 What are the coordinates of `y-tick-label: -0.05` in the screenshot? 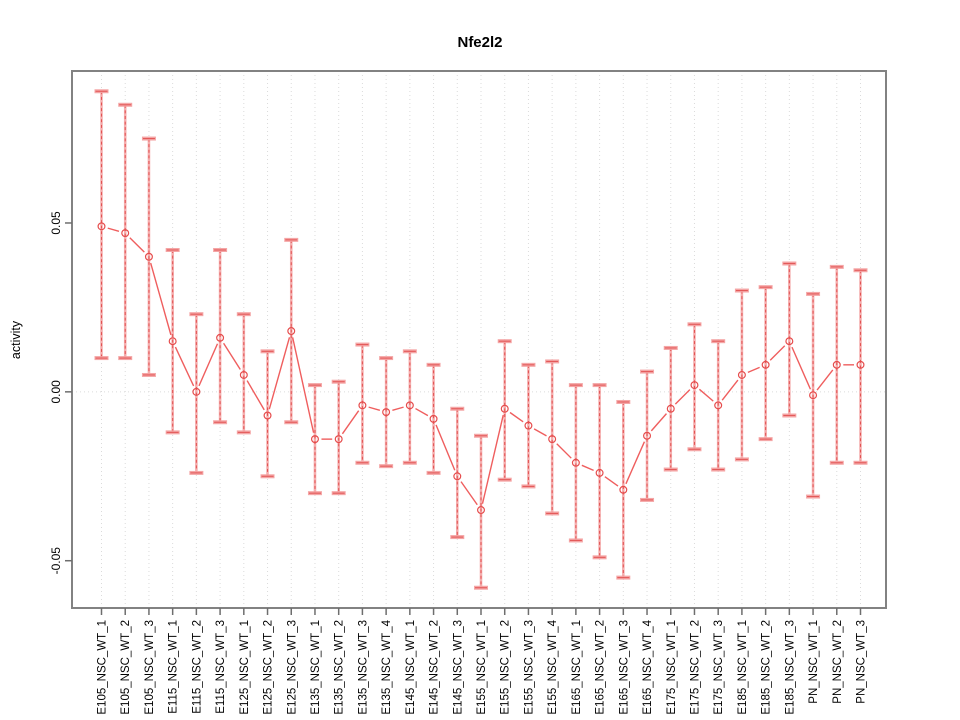 It's located at (56, 561).